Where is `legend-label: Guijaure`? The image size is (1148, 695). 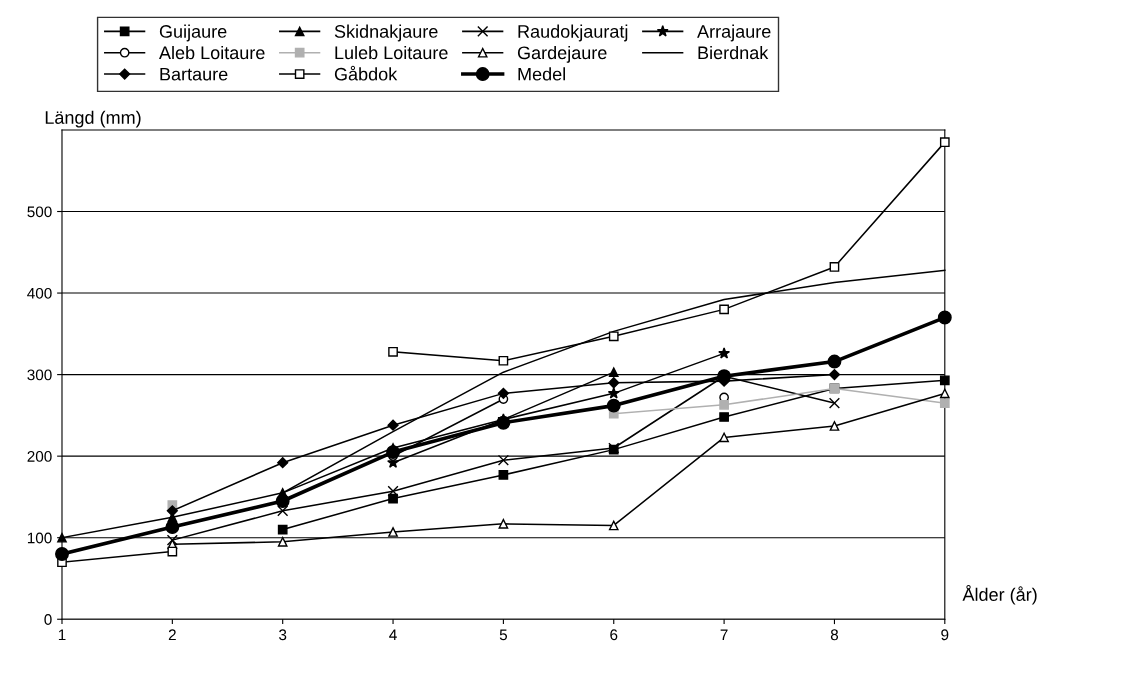
legend-label: Guijaure is located at coordinates (193, 33).